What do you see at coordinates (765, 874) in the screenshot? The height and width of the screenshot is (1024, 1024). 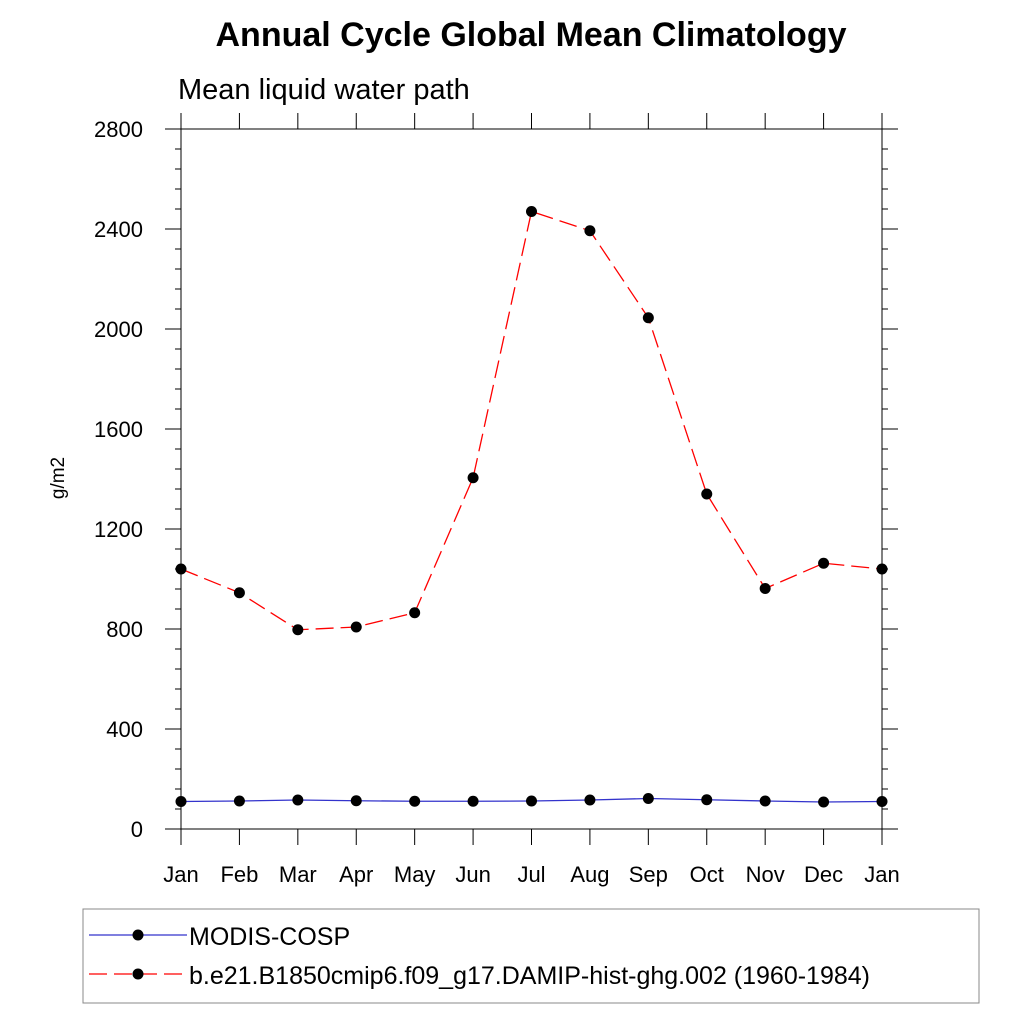 I see `x-tick-label: Nov` at bounding box center [765, 874].